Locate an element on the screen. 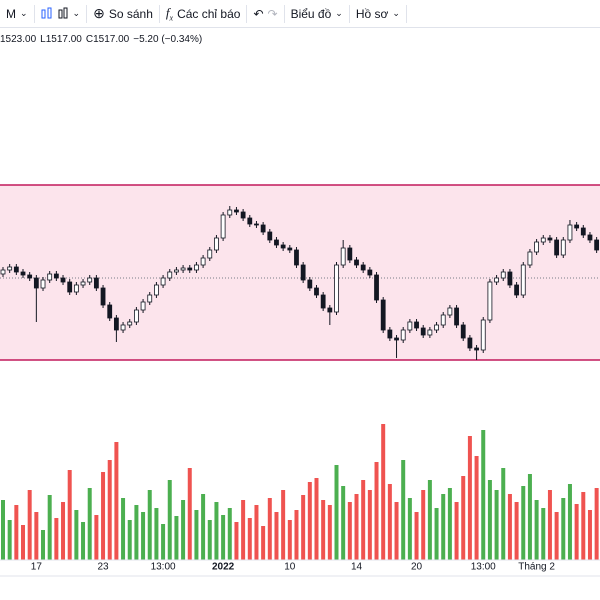  chart-button: Biểu đồ ⌄ is located at coordinates (317, 14).